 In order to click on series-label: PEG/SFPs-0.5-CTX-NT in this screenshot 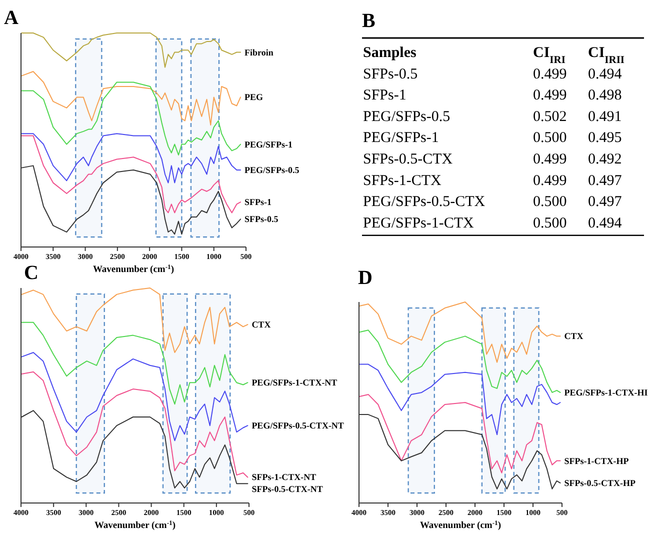, I will do `click(298, 425)`.